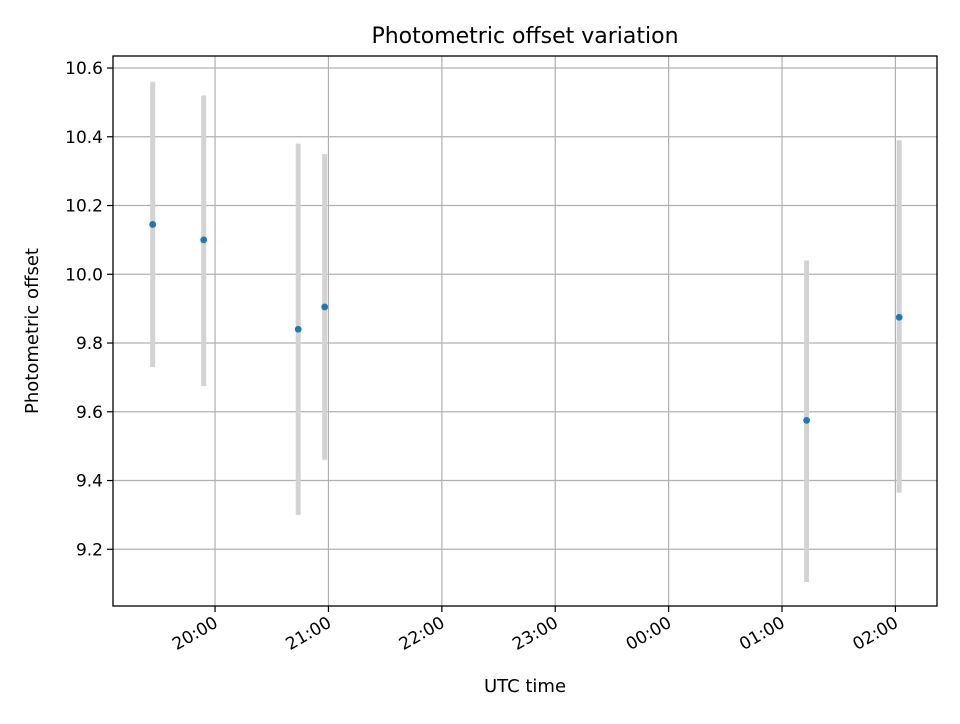 Image resolution: width=960 pixels, height=724 pixels. I want to click on chart-title: Photometric offset variation, so click(524, 36).